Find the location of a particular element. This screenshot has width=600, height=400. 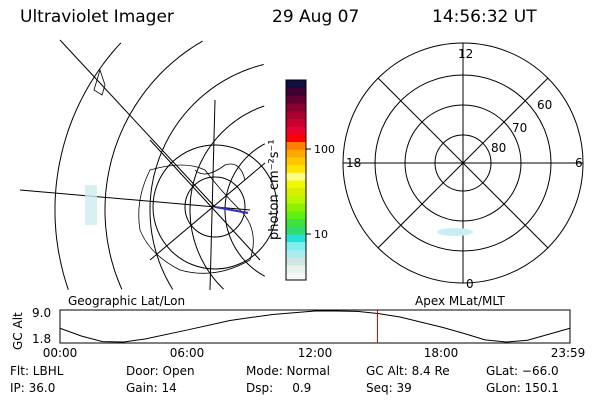

ip-info: IP: 36.0 is located at coordinates (33, 388).